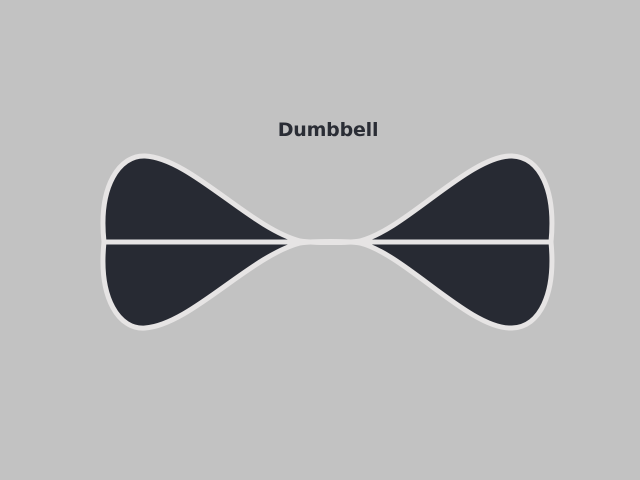 Image resolution: width=640 pixels, height=480 pixels. I want to click on dumbbell-lower-half, so click(327, 285).